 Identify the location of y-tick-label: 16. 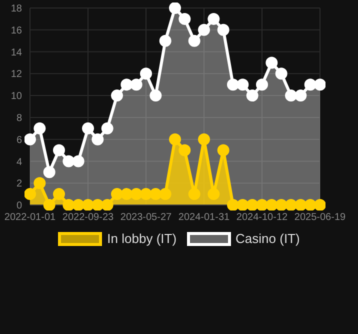
(16, 30).